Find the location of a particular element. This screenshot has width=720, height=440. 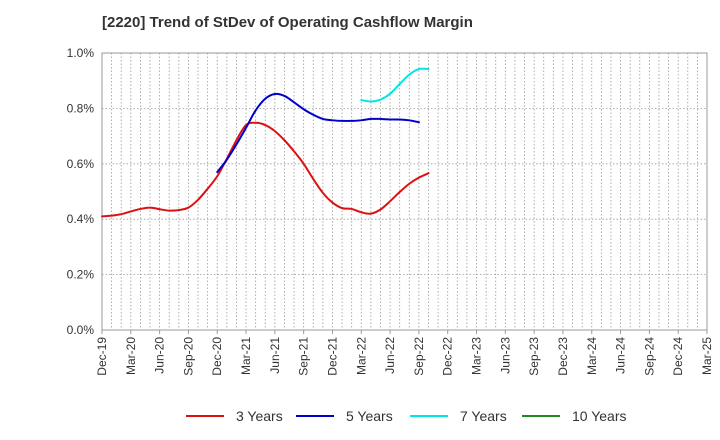

legend-item-3-years: 3 Years is located at coordinates (234, 416).